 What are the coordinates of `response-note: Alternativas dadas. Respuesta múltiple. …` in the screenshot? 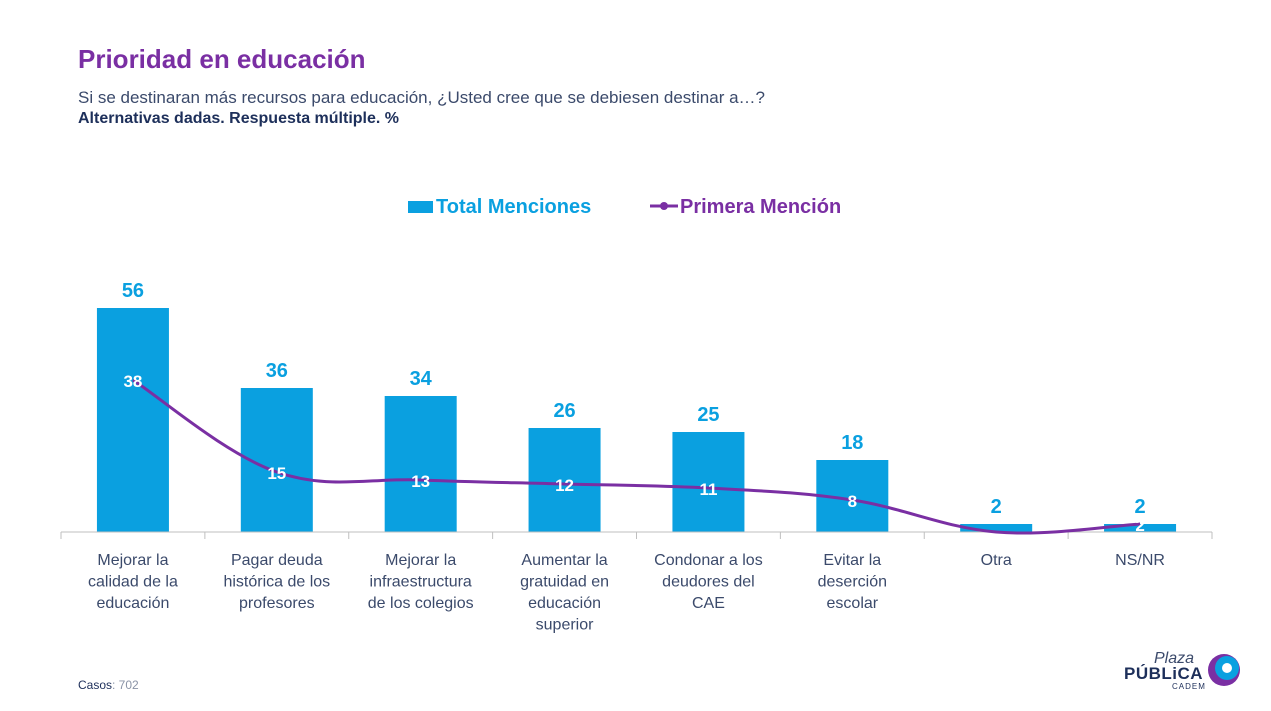 It's located at (238, 118).